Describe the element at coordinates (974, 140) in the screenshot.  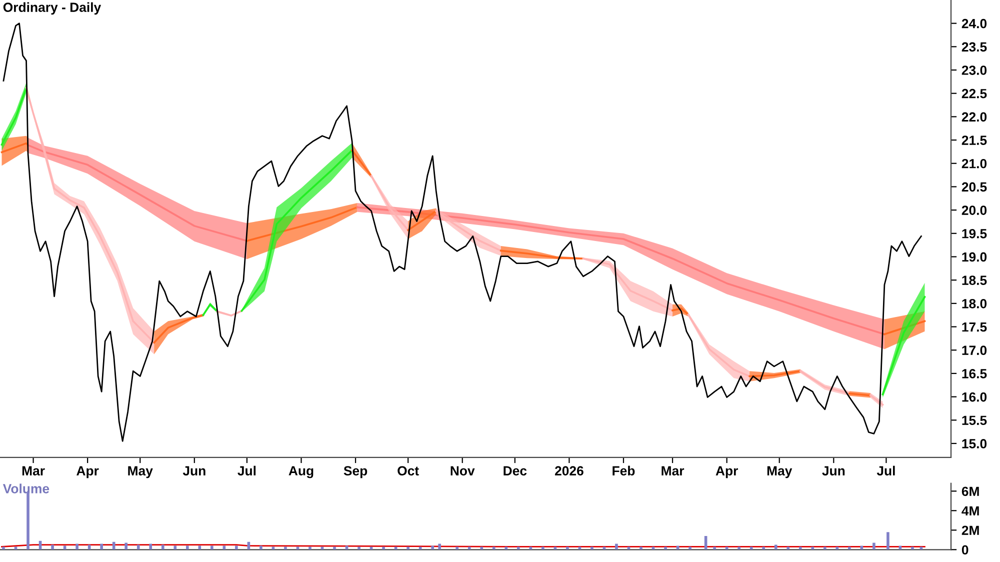
I see `y-tick-label: 21.5` at that location.